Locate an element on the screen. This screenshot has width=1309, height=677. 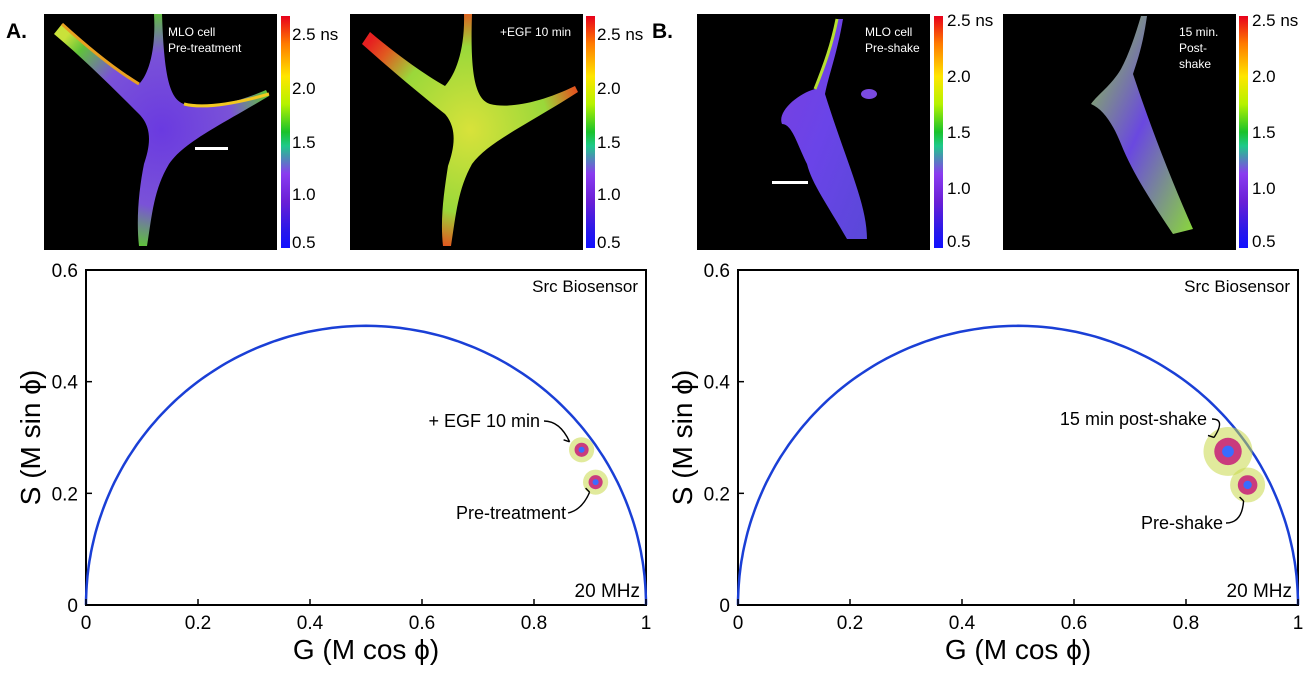
panel-b-letter: B. is located at coordinates (662, 31).